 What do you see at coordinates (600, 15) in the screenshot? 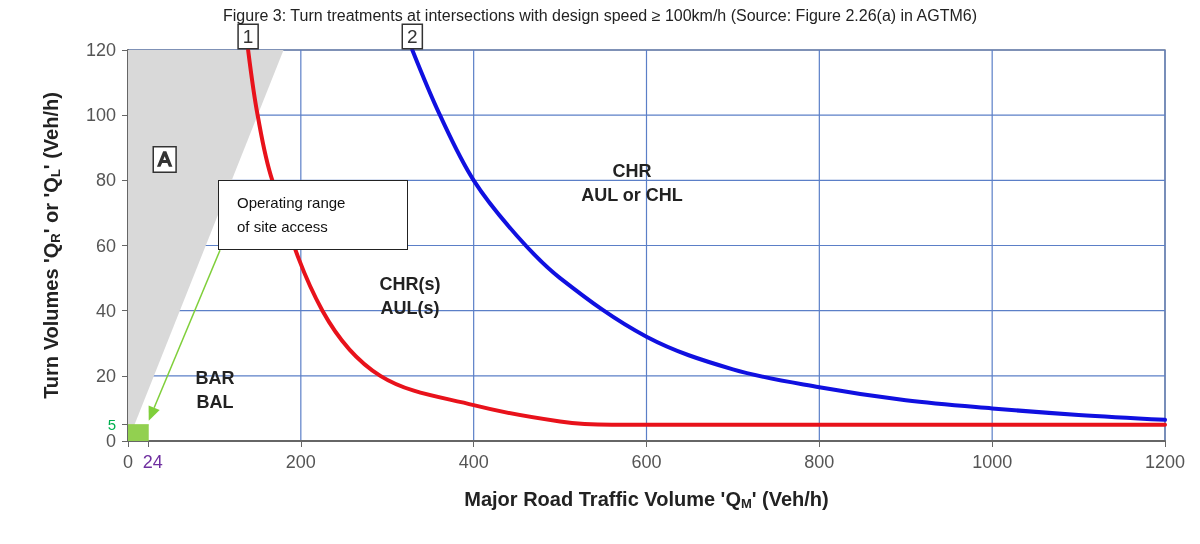
I see `chart-title: Figure 3: Turn treatments at intersections with design speed ≥ 100km/h (Source: Figure 2.26(a) in AGTM6)` at bounding box center [600, 15].